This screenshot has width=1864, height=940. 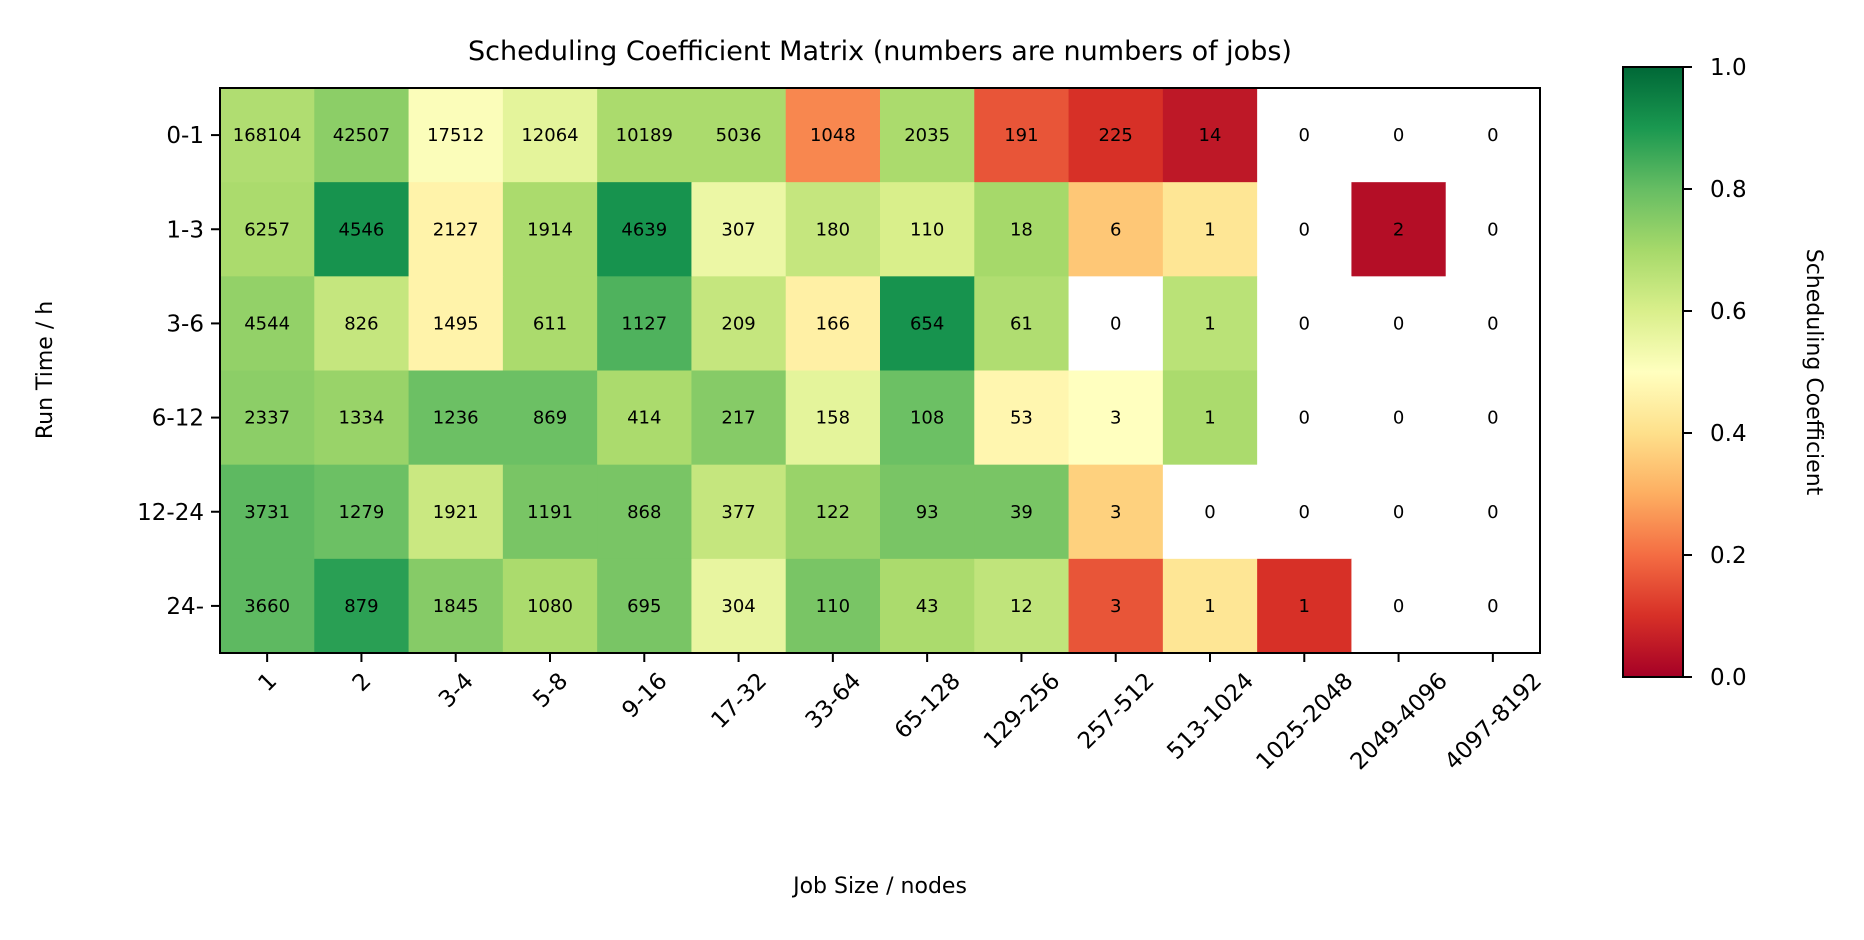 I want to click on colorbar-tick-label: 0.2, so click(x=1728, y=556).